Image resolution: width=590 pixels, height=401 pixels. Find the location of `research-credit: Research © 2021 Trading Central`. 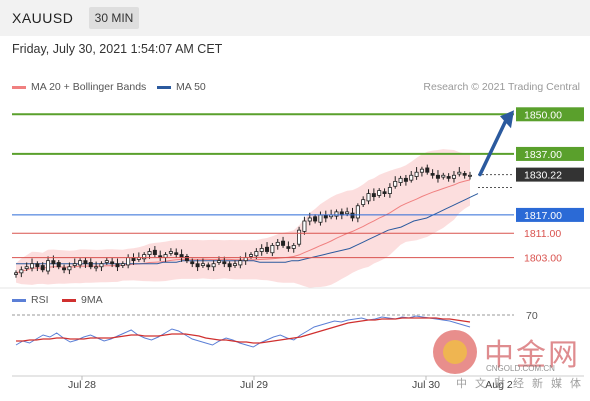

research-credit: Research © 2021 Trading Central is located at coordinates (501, 87).